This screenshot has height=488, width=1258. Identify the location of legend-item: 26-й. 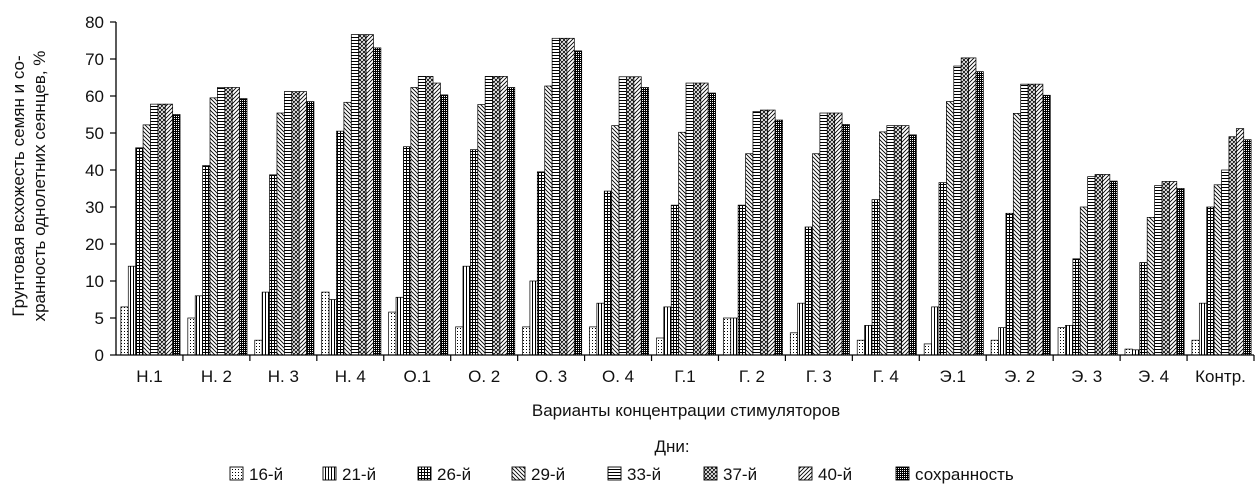
(444, 474).